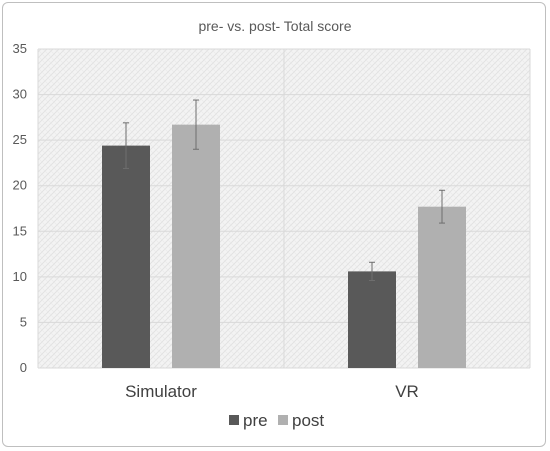 This screenshot has height=451, width=550. What do you see at coordinates (272, 391) in the screenshot?
I see `x-axis-categories: Simulator VR` at bounding box center [272, 391].